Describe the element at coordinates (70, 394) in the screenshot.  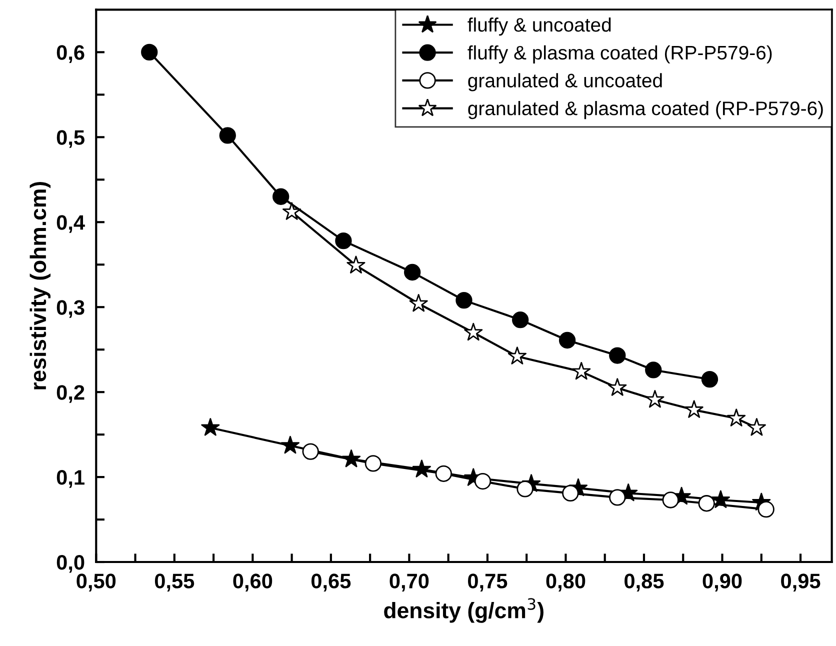
I see `y-tick-label: 0,2` at that location.